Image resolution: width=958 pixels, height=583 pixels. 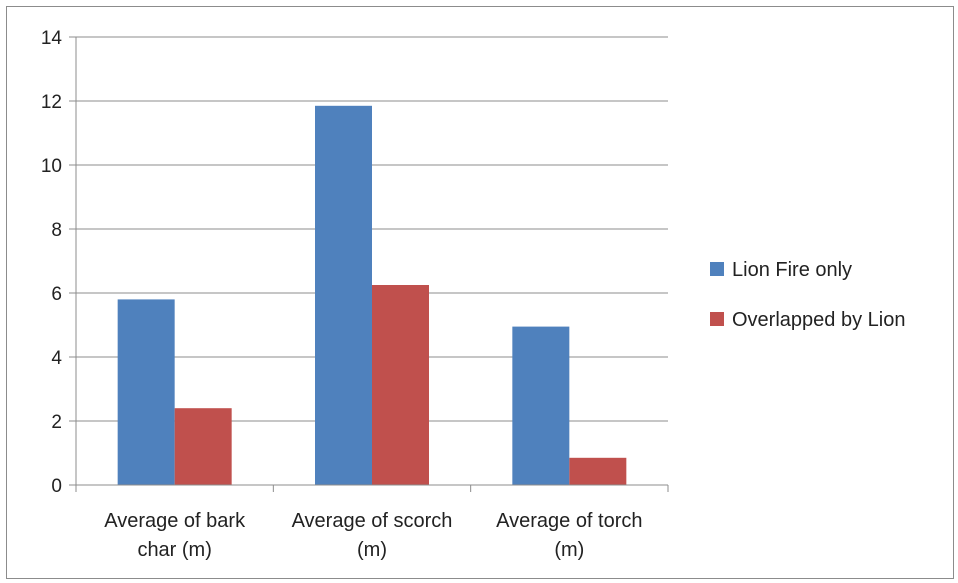 I want to click on x-category-label: Average of torch, so click(x=569, y=521).